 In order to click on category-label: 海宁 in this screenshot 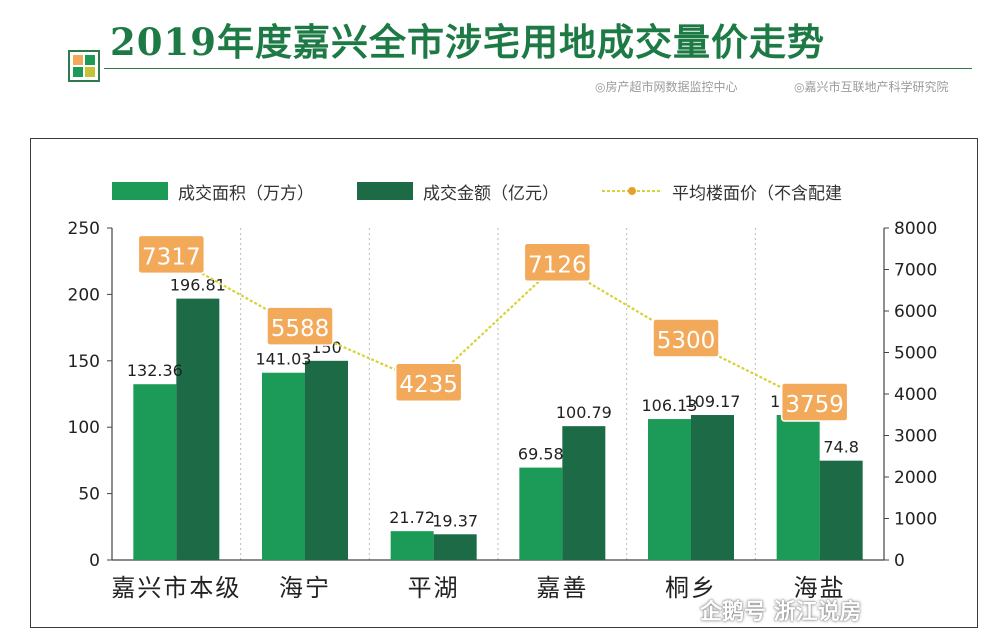, I will do `click(305, 588)`.